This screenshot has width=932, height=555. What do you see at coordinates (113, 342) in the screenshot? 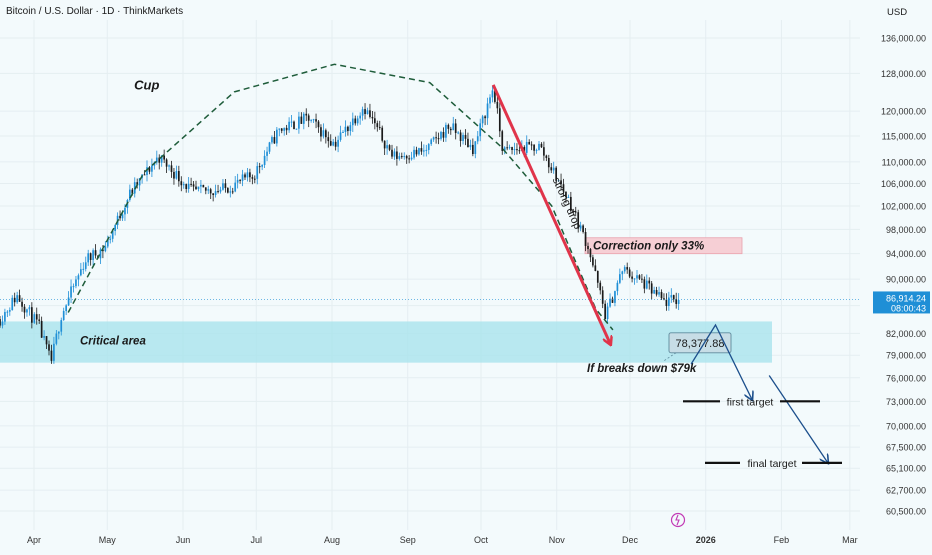
I see `critical-area-label: Critical area` at bounding box center [113, 342].